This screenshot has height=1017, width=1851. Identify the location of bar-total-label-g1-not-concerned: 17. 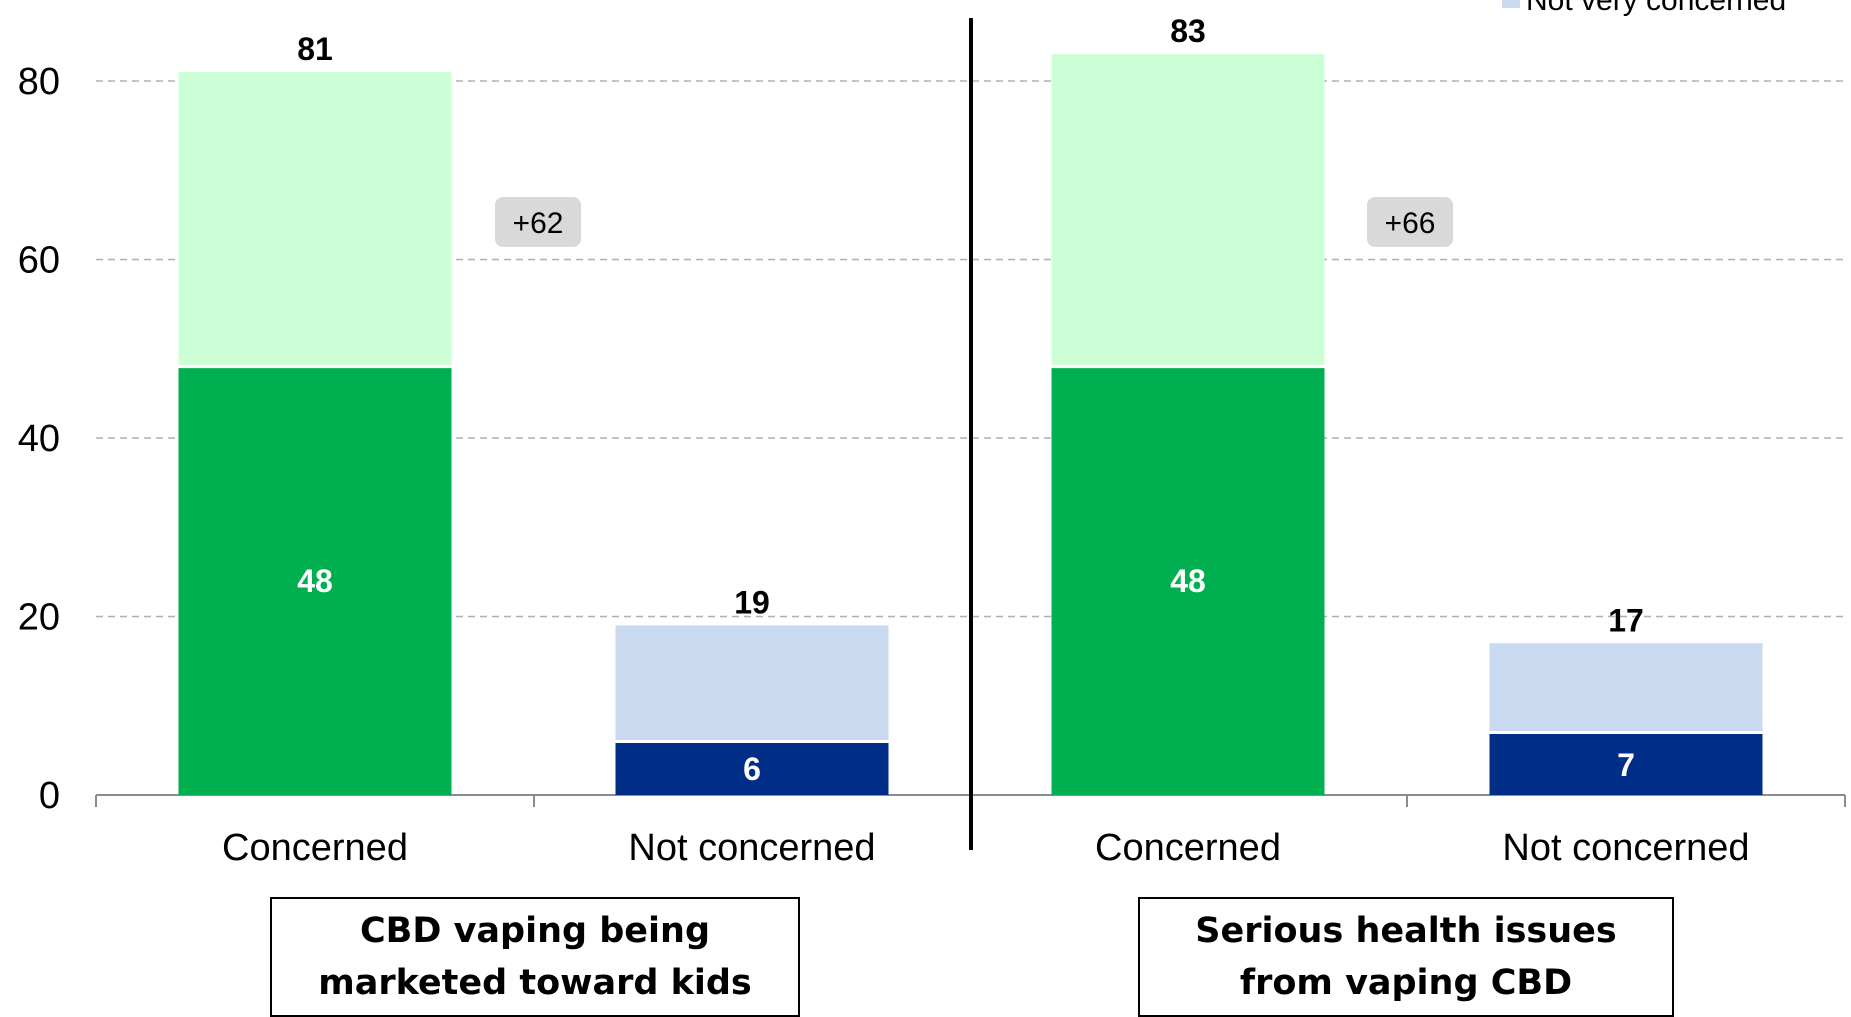
(1626, 620).